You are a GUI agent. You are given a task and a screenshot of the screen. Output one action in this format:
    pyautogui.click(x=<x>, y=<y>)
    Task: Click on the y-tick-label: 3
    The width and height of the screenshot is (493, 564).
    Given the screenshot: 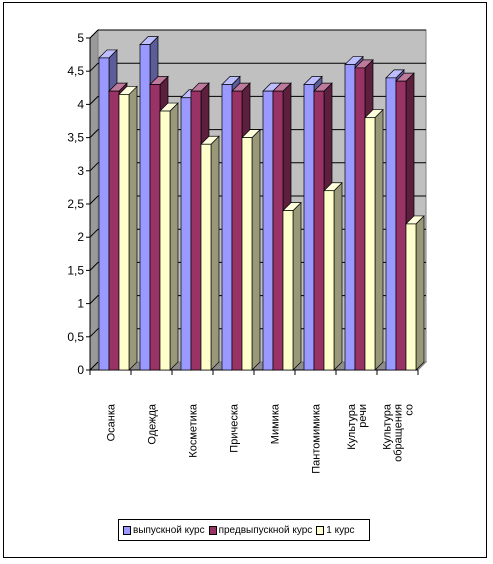 What is the action you would take?
    pyautogui.click(x=80, y=171)
    